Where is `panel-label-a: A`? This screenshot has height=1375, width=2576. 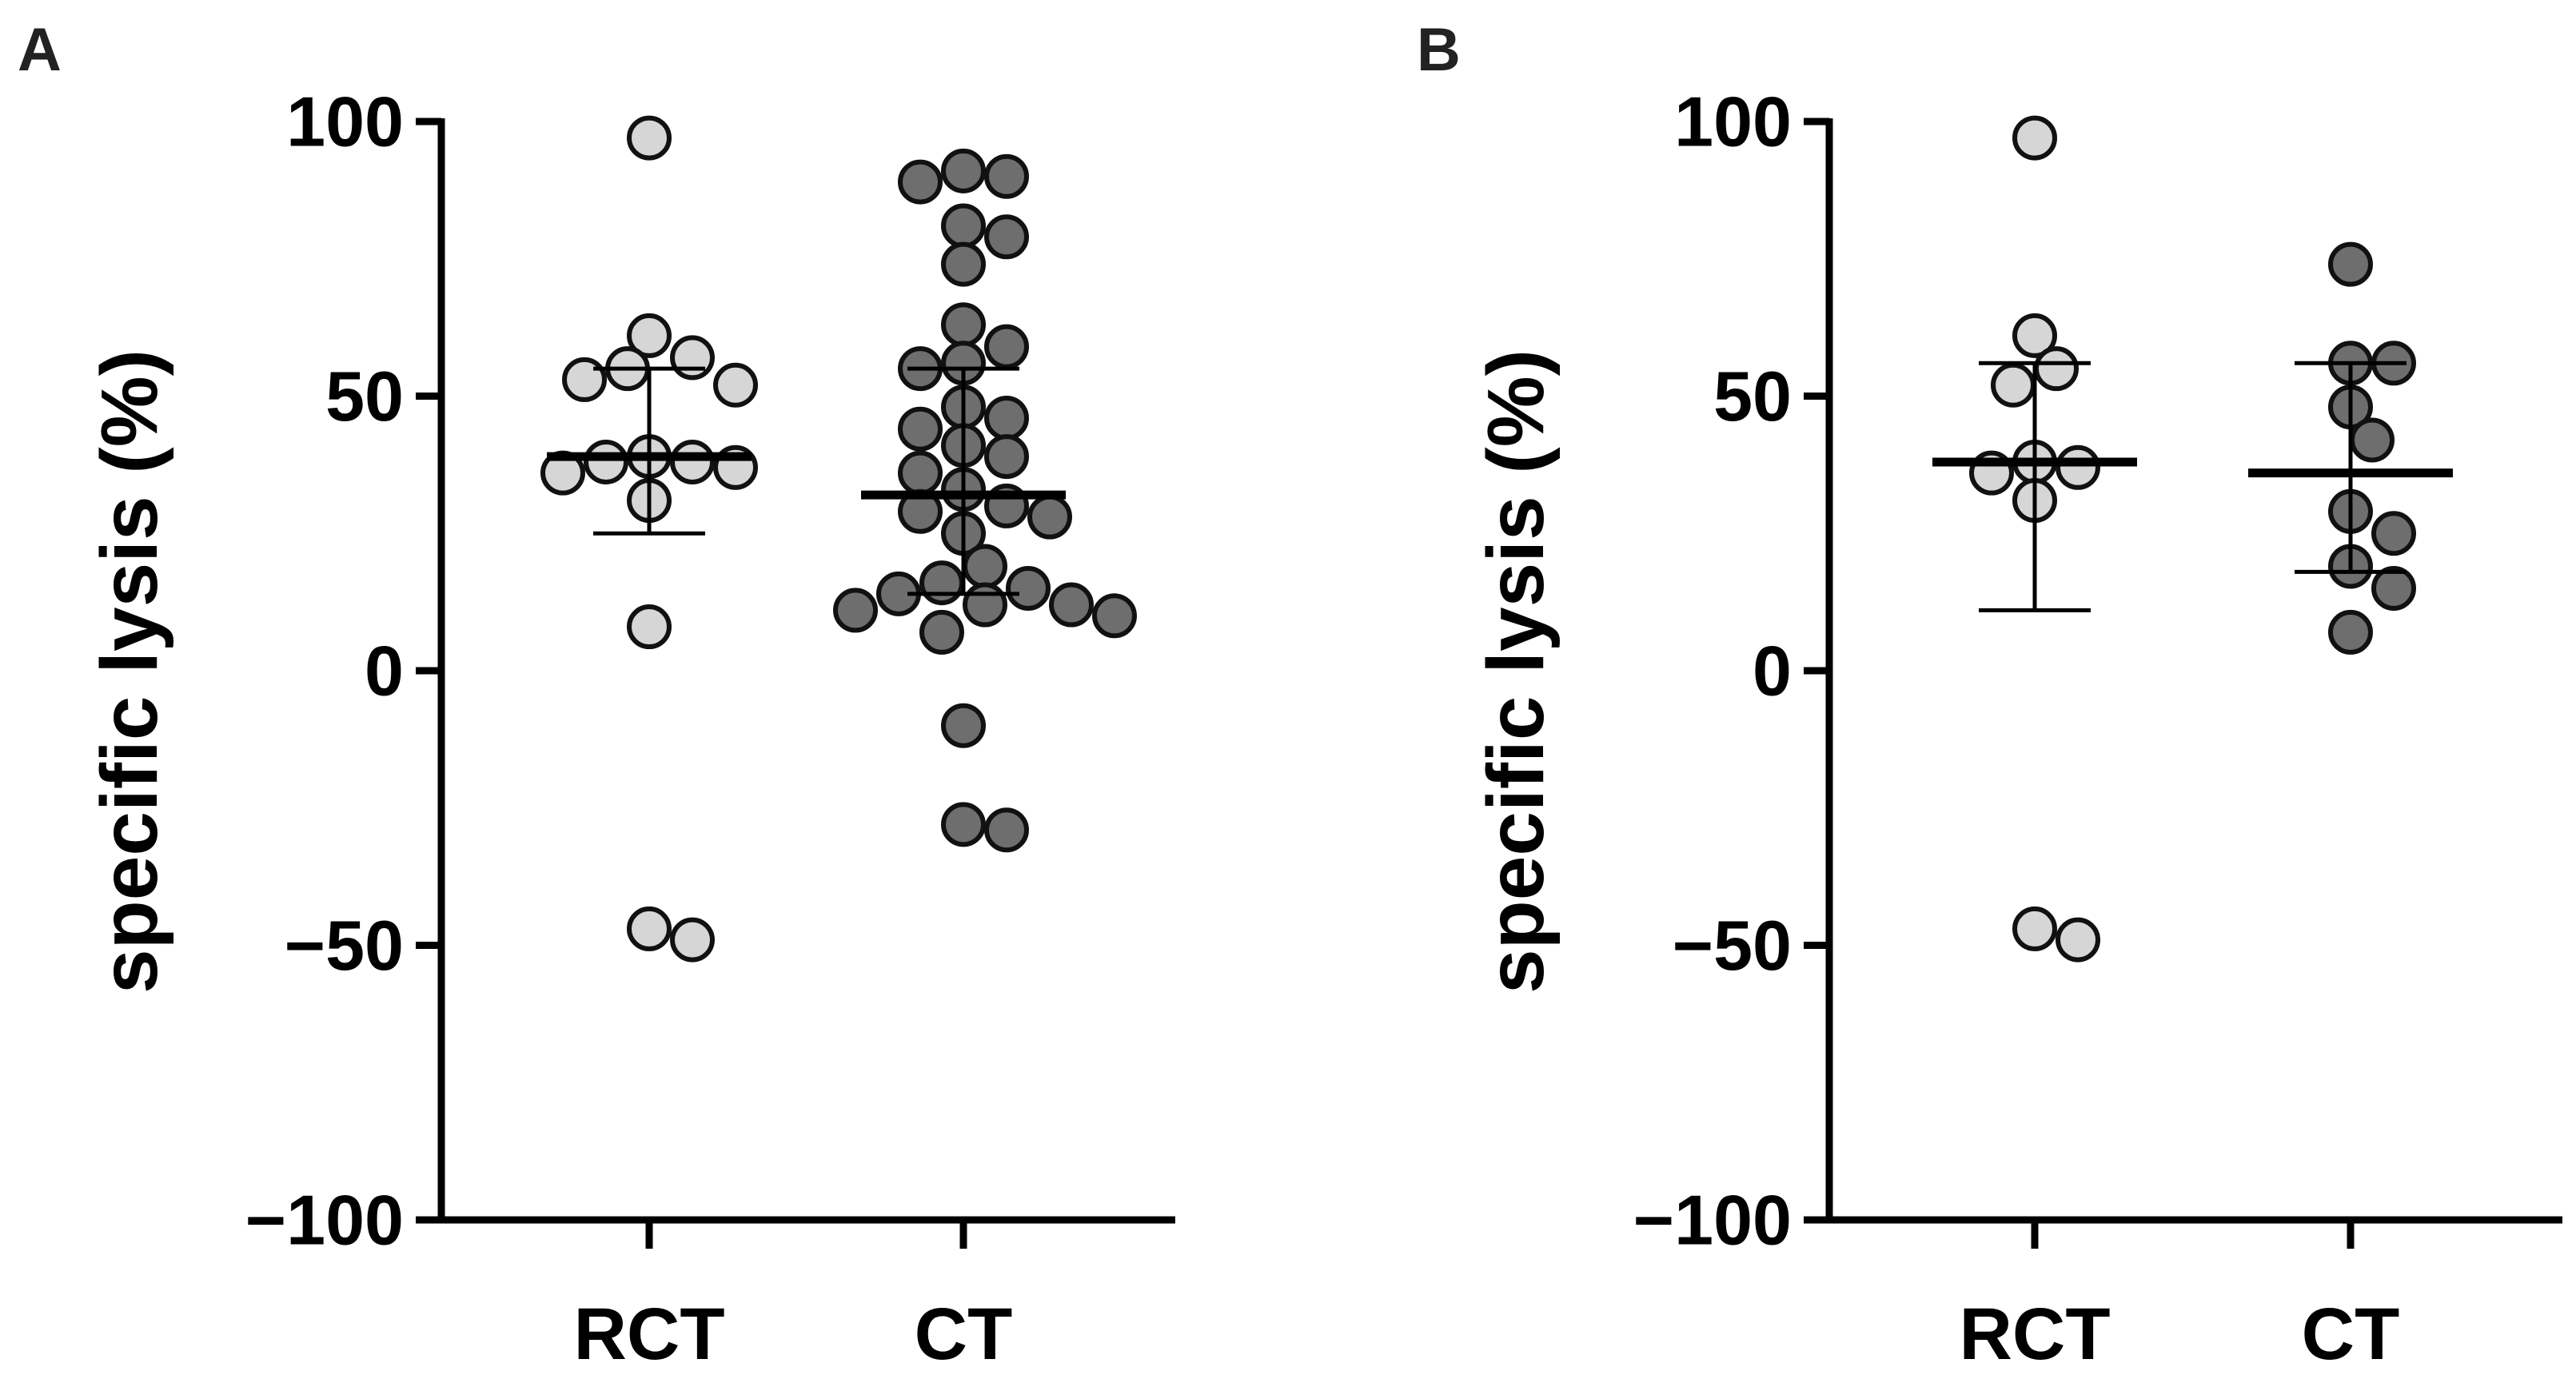
panel-label-a: A is located at coordinates (40, 50).